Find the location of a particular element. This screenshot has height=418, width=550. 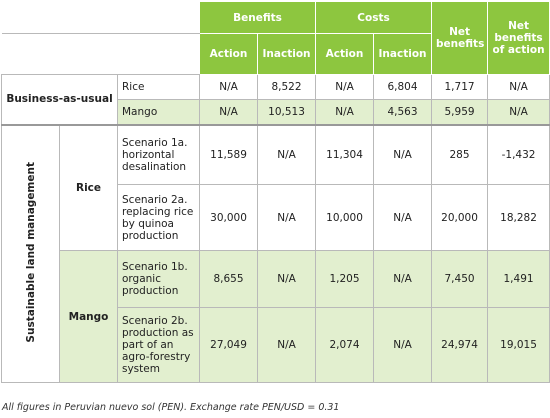

value-cell: 285 is located at coordinates (460, 154).